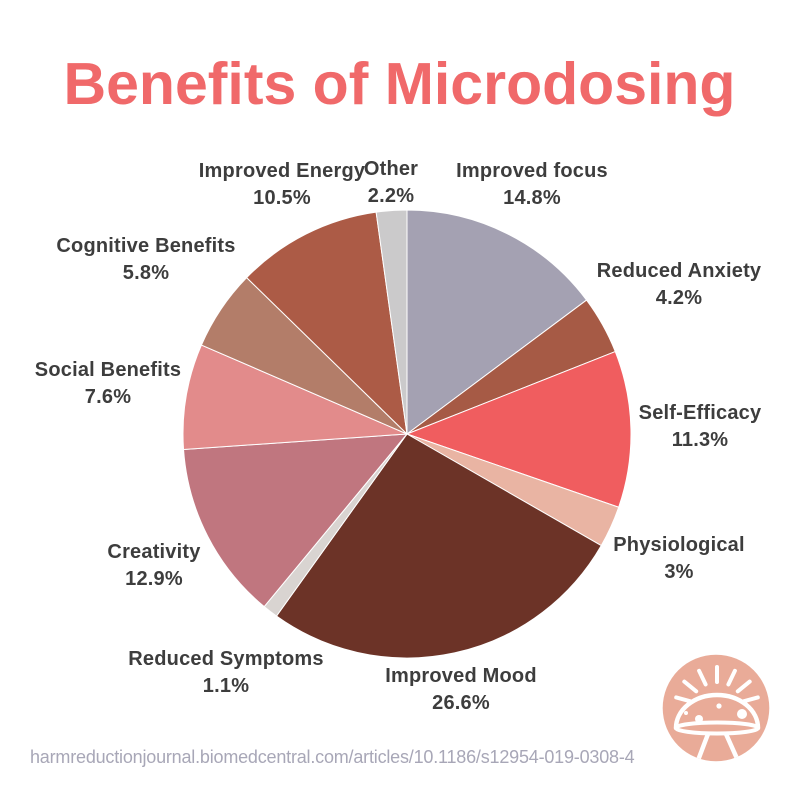 The height and width of the screenshot is (799, 799). Describe the element at coordinates (282, 185) in the screenshot. I see `slice-label-improved-energy: Improved Energy 10.5%` at that location.